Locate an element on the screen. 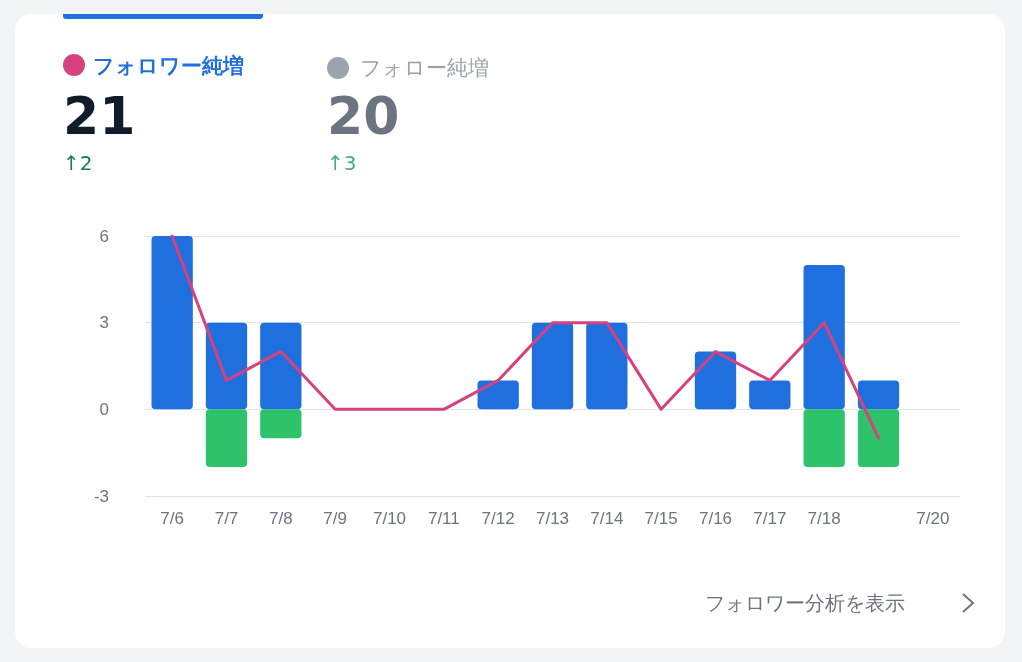  x-tick-label: 7/9 is located at coordinates (335, 518).